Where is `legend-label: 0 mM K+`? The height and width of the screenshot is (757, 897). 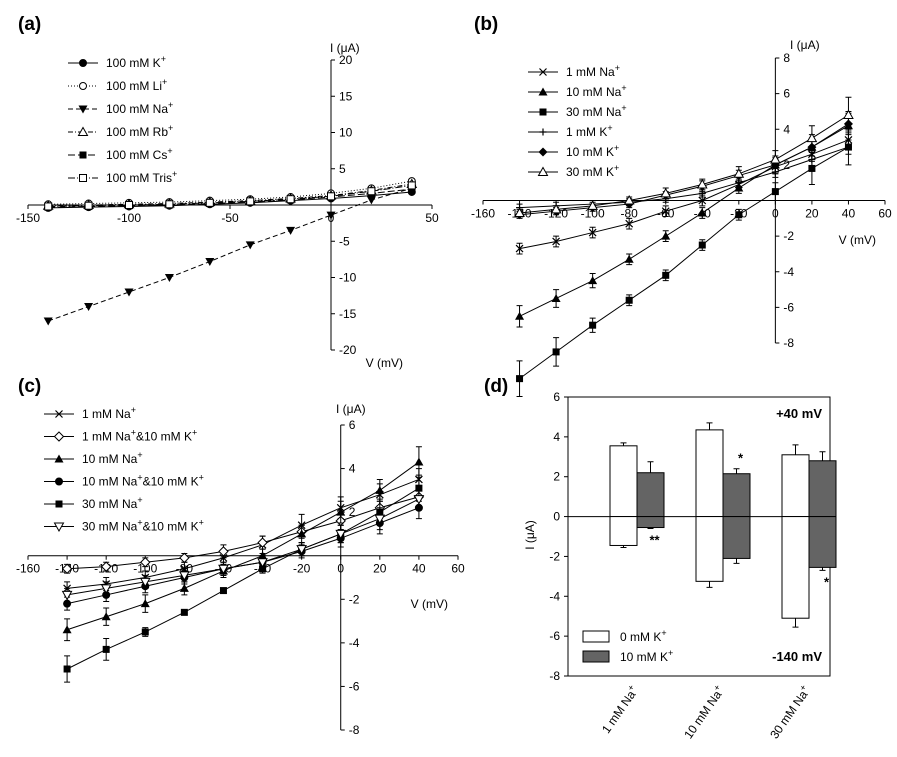
legend-label: 0 mM K+ is located at coordinates (643, 636).